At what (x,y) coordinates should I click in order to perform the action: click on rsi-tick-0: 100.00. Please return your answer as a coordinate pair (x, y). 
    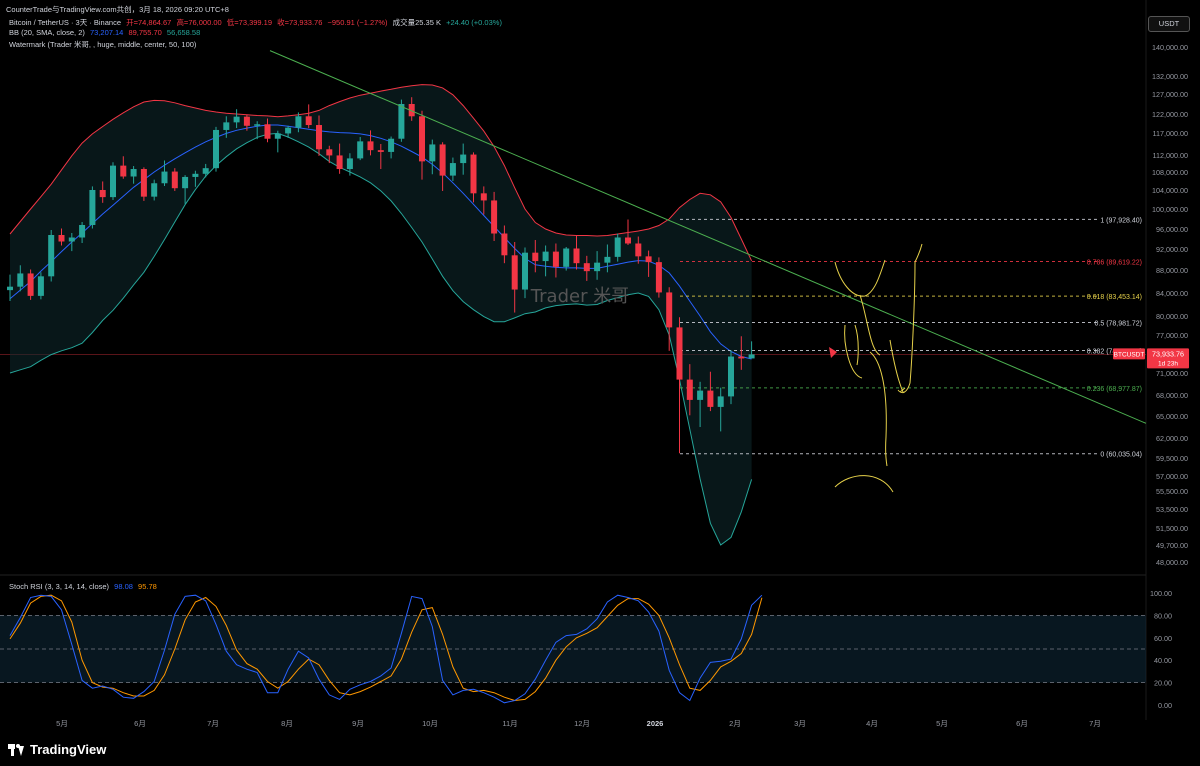
    Looking at the image, I should click on (1161, 593).